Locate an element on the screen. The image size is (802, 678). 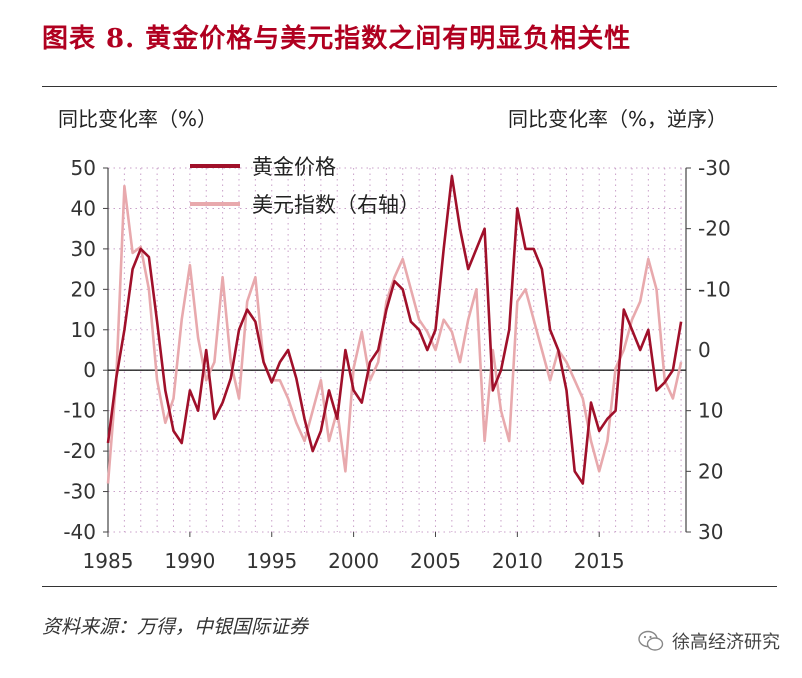
left-tick-label: 10 is located at coordinates (83, 330).